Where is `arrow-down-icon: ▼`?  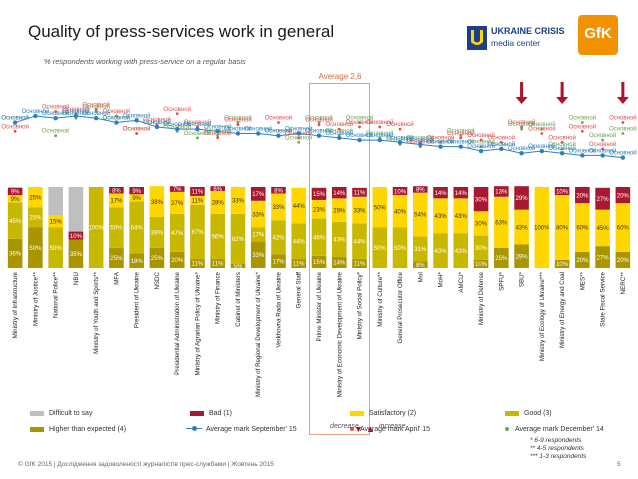 arrow-down-icon: ▼ is located at coordinates (358, 429).